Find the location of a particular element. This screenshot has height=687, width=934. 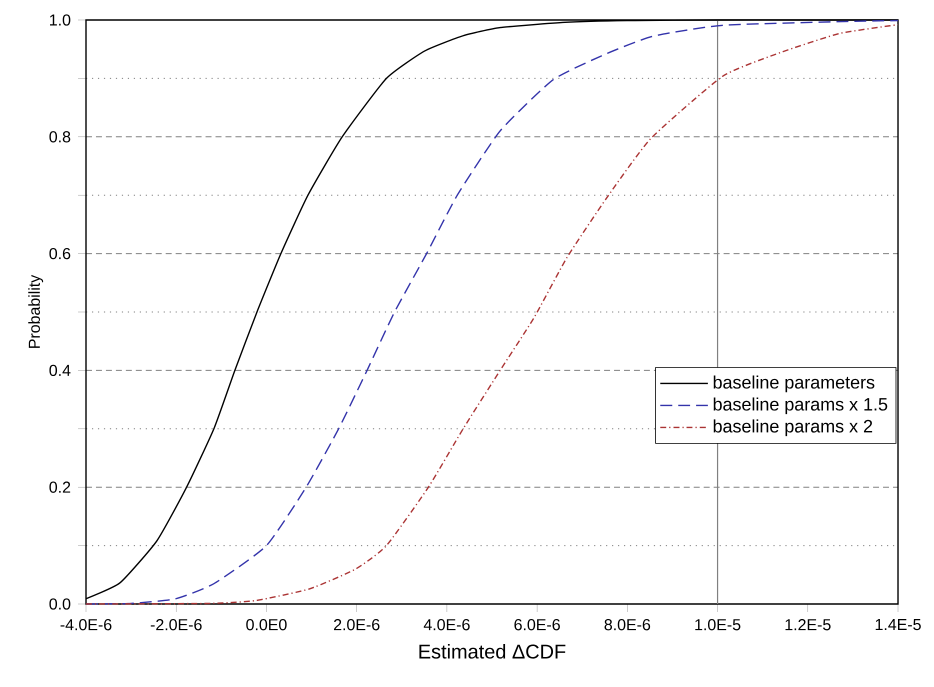

x-tick-label: 1.2E-5 is located at coordinates (808, 624).